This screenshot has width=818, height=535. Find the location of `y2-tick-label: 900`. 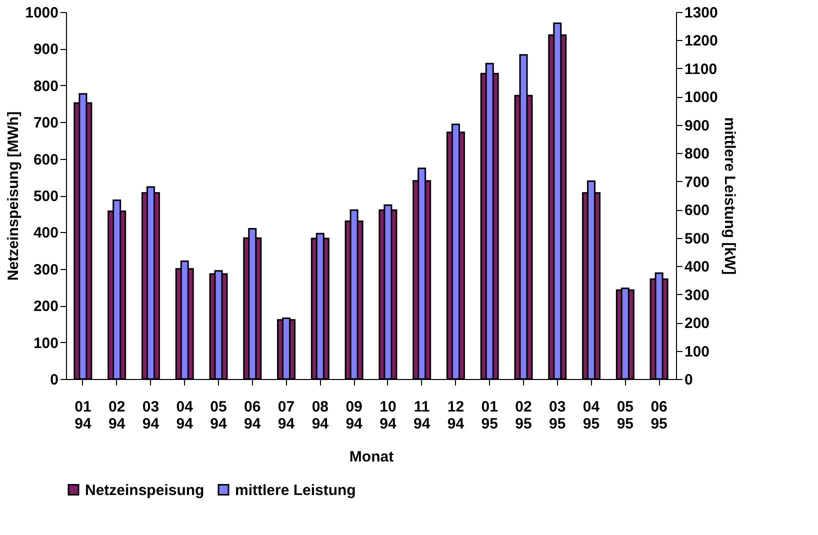

y2-tick-label: 900 is located at coordinates (697, 125).